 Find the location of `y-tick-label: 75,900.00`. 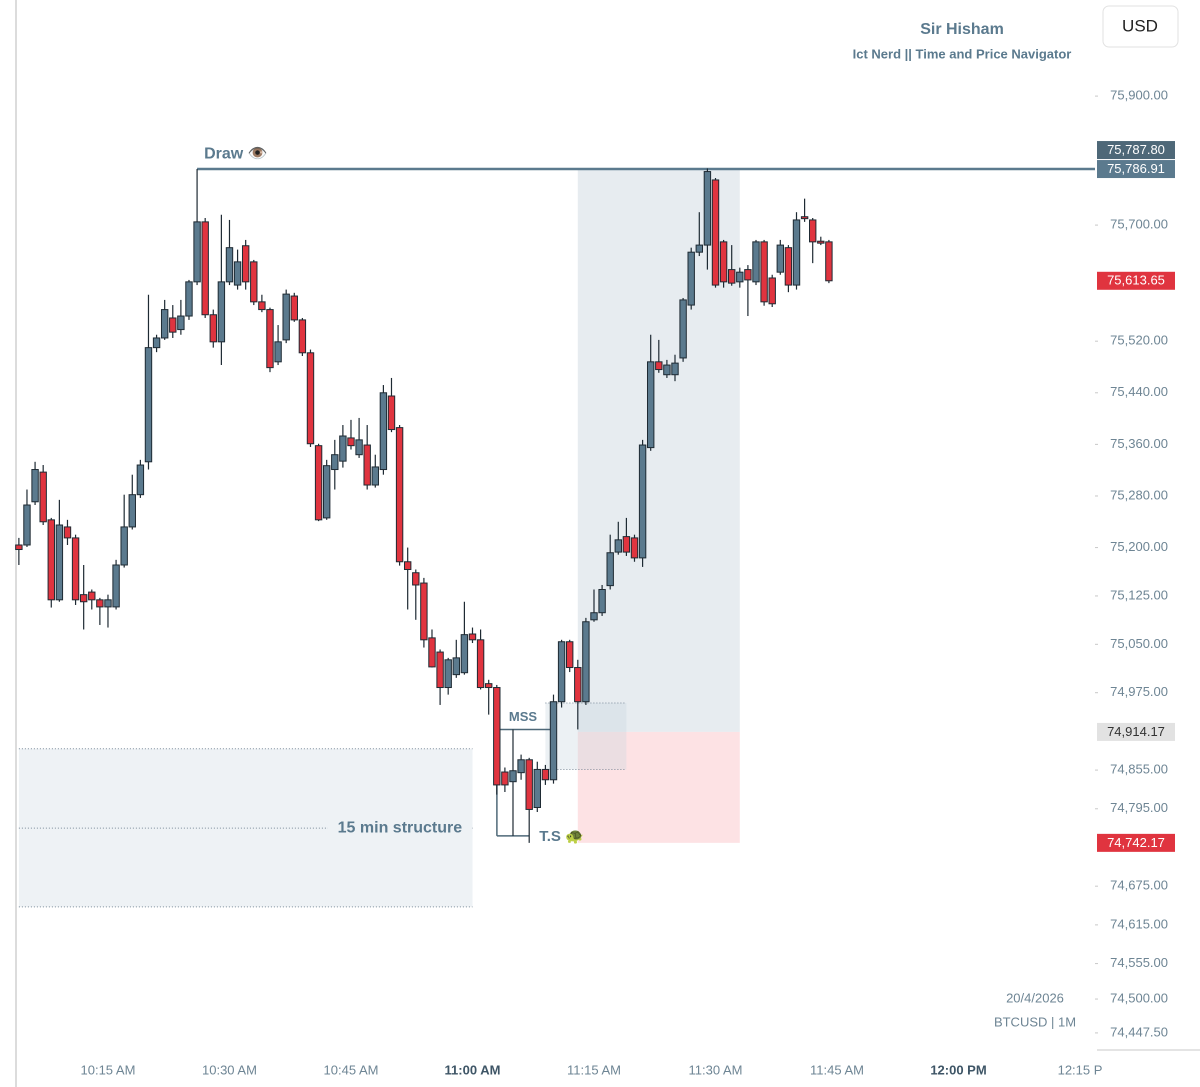

y-tick-label: 75,900.00 is located at coordinates (1139, 95).